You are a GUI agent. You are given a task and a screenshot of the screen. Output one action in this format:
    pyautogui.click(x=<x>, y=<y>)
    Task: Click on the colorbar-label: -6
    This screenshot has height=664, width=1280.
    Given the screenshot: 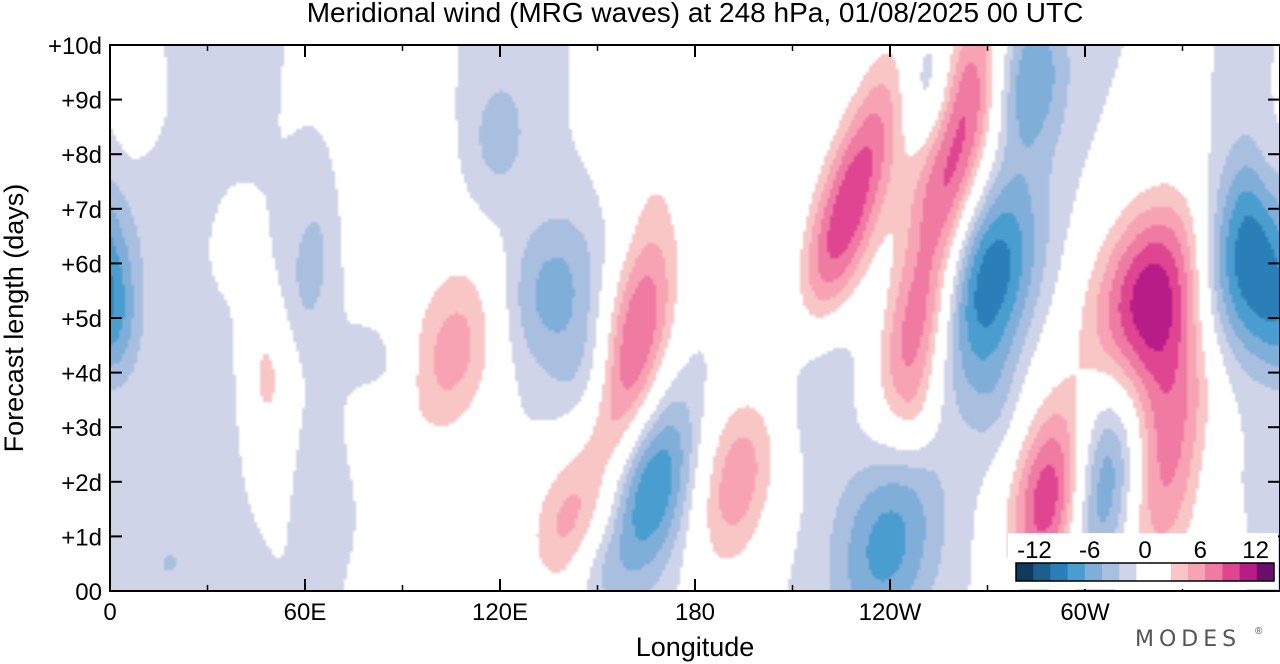 What is the action you would take?
    pyautogui.click(x=1089, y=550)
    